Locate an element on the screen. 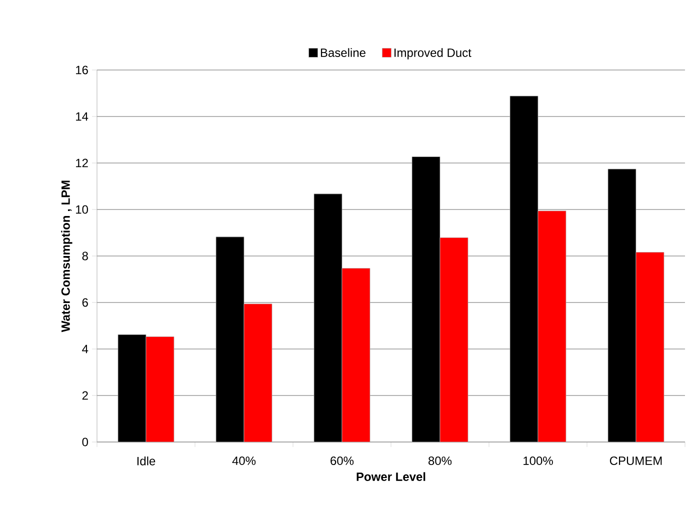  y-tick-label: 4 is located at coordinates (85, 349).